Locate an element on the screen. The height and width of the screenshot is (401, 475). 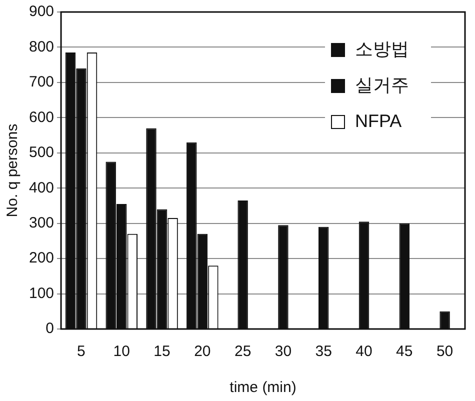
x-tick-label: 50 is located at coordinates (445, 351).